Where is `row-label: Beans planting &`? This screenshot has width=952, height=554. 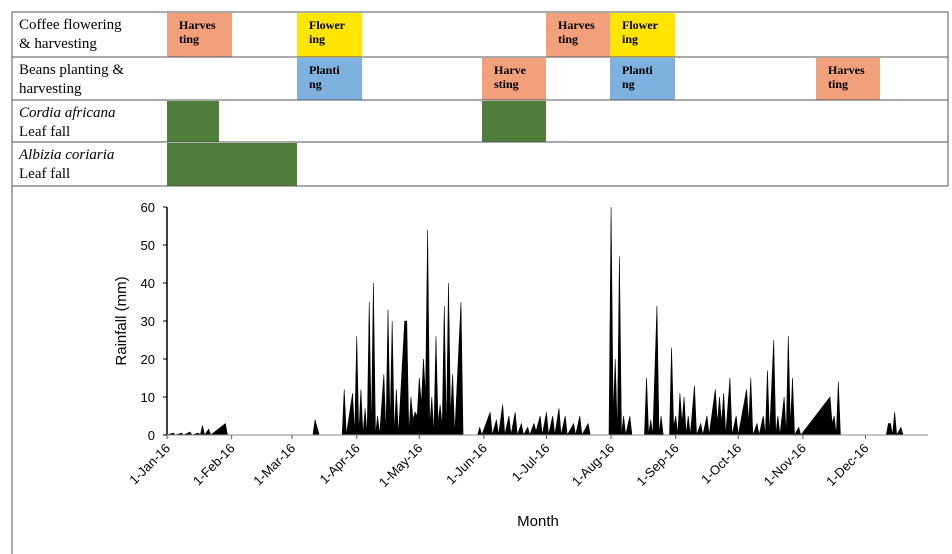 row-label: Beans planting & is located at coordinates (71, 70).